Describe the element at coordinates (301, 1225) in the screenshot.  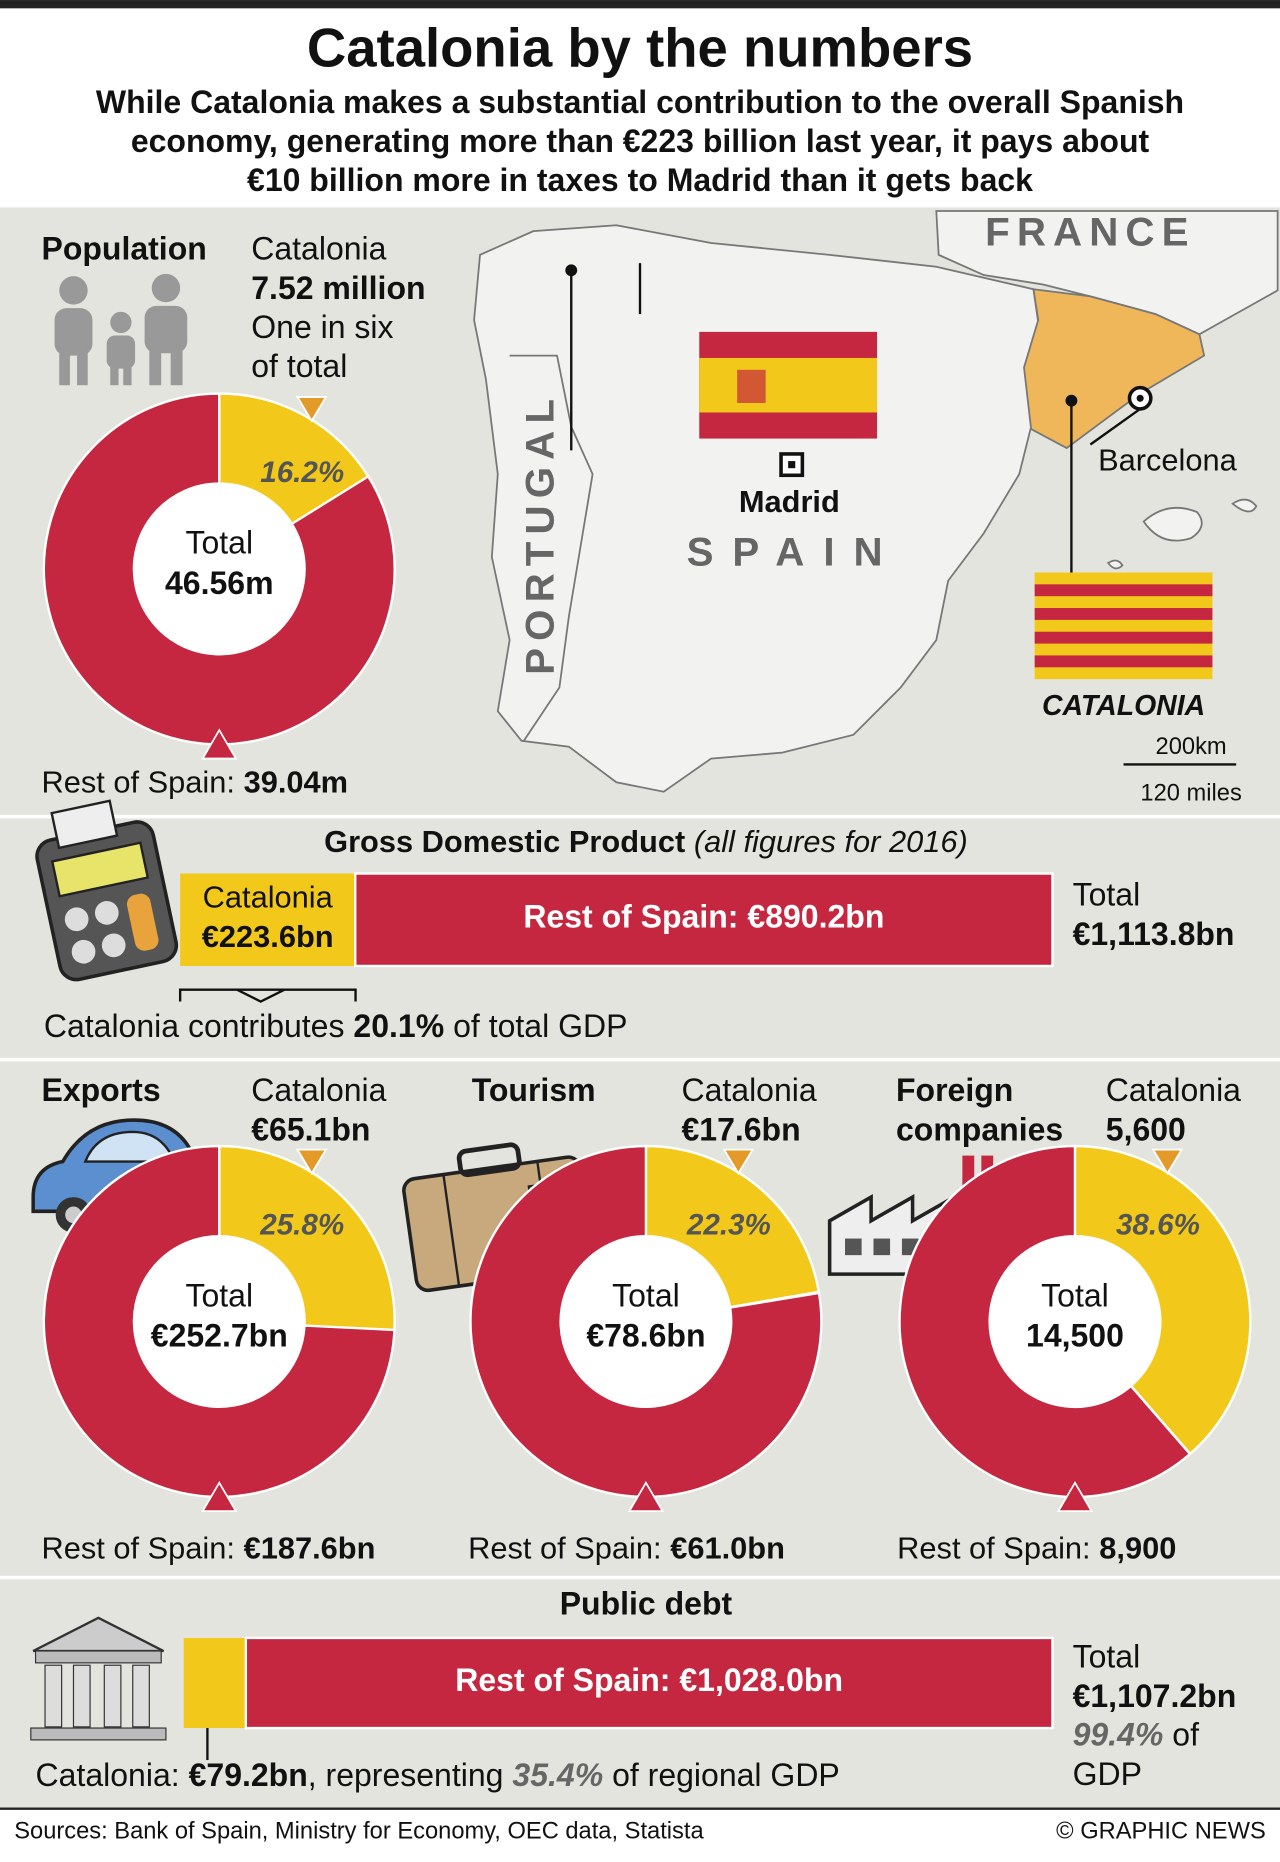
I see `share-label: 25.8%` at that location.